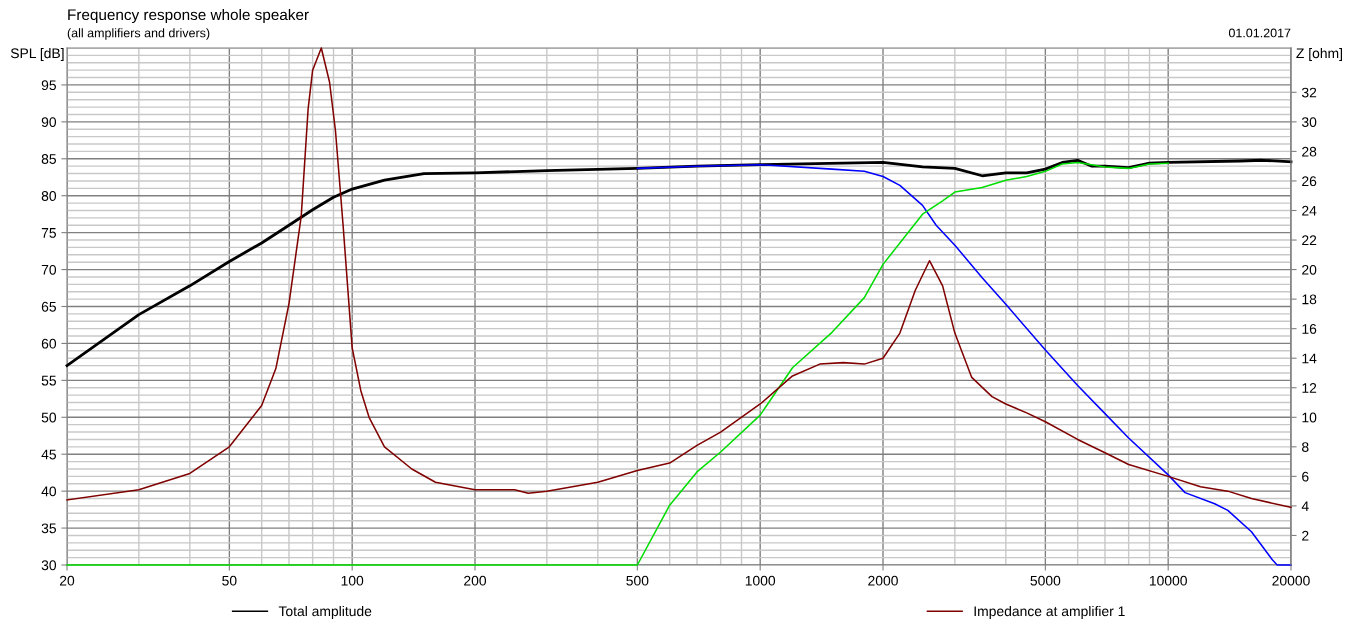  What do you see at coordinates (1305, 535) in the screenshot?
I see `y2-tick-label: 2` at bounding box center [1305, 535].